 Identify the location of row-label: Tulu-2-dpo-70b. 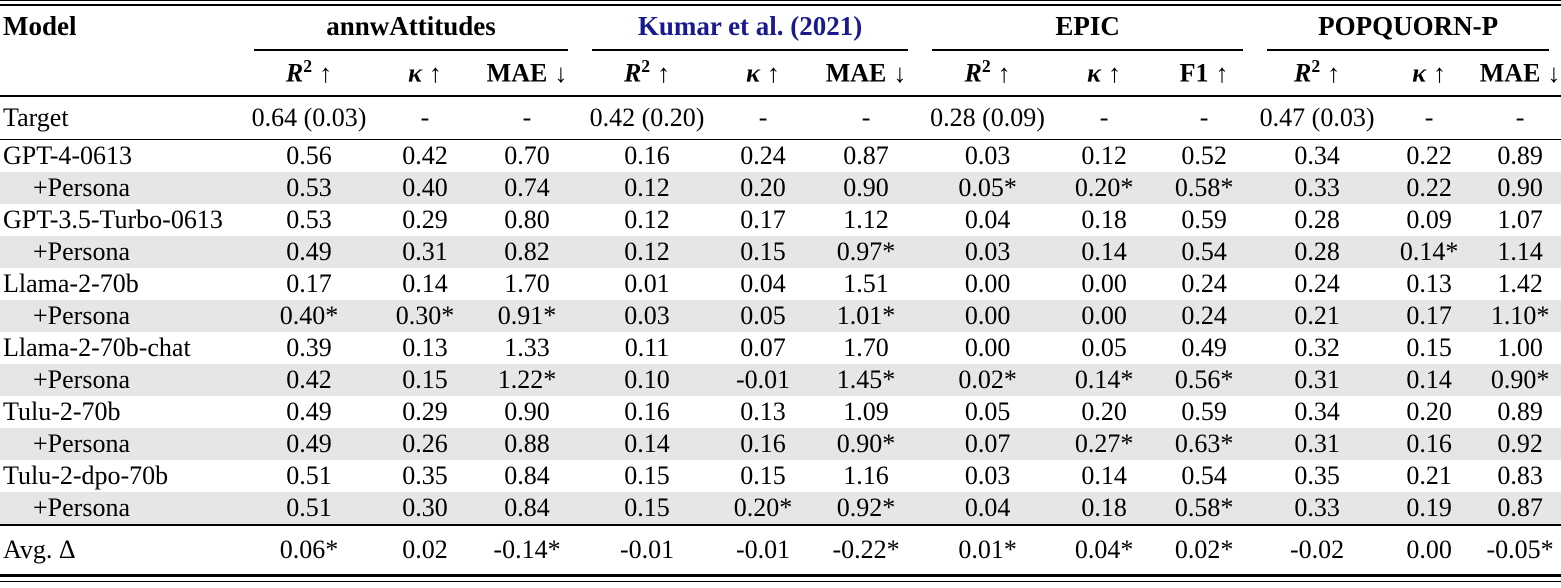
(86, 475).